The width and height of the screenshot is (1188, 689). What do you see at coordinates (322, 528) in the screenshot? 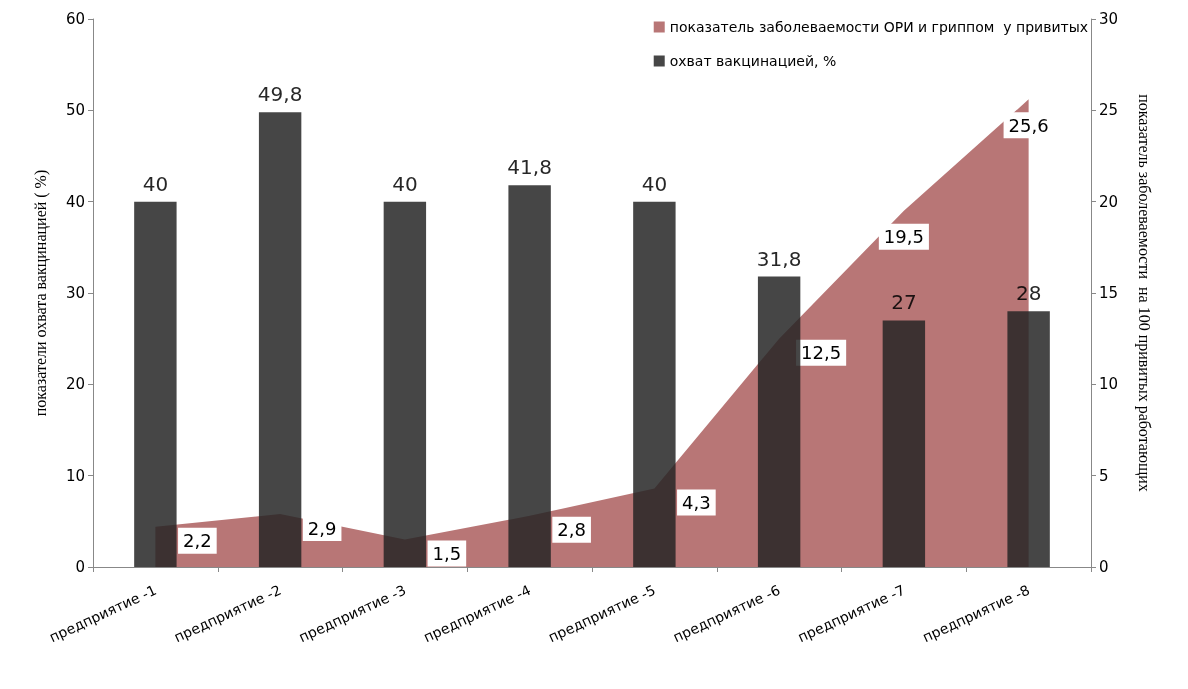
I see `data-label: 2,9` at bounding box center [322, 528].